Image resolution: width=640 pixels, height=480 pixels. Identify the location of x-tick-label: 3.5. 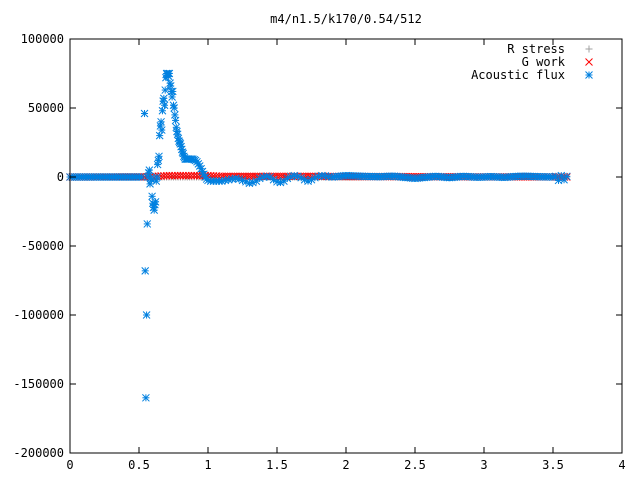
(553, 465).